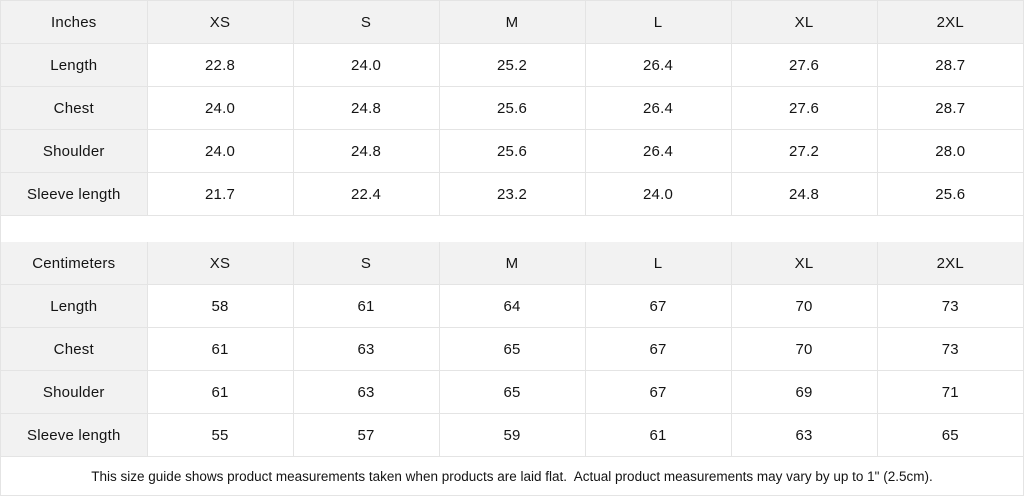 The width and height of the screenshot is (1024, 496). I want to click on table-gap, so click(512, 229).